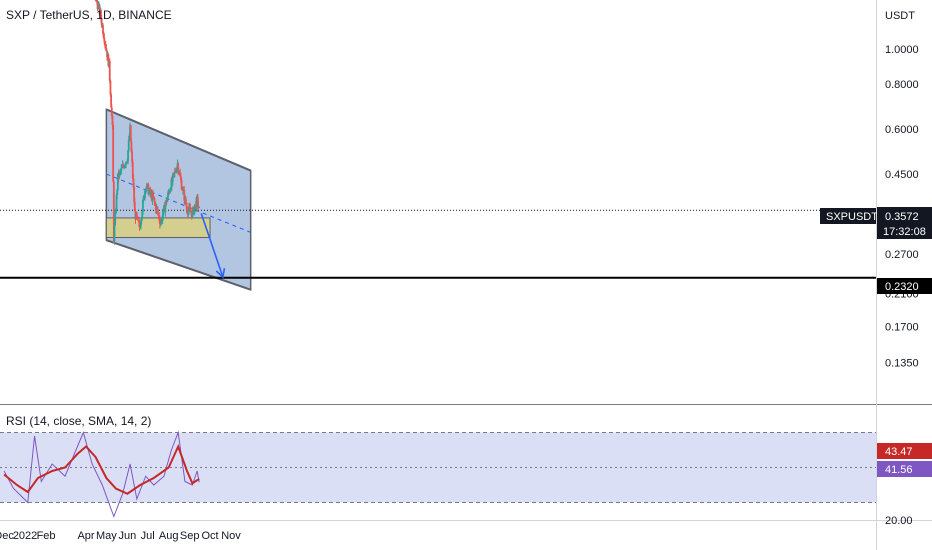 Image resolution: width=932 pixels, height=550 pixels. Describe the element at coordinates (178, 203) in the screenshot. I see `channel-mid-line` at that location.